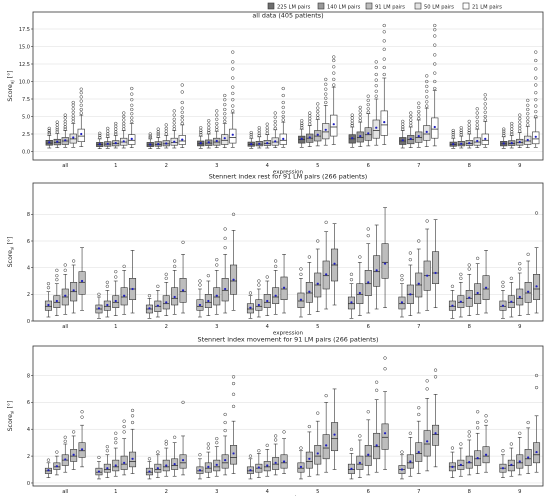  Describe the element at coordinates (287, 16) in the screenshot. I see `panel-title: all data (405 patients)` at that location.